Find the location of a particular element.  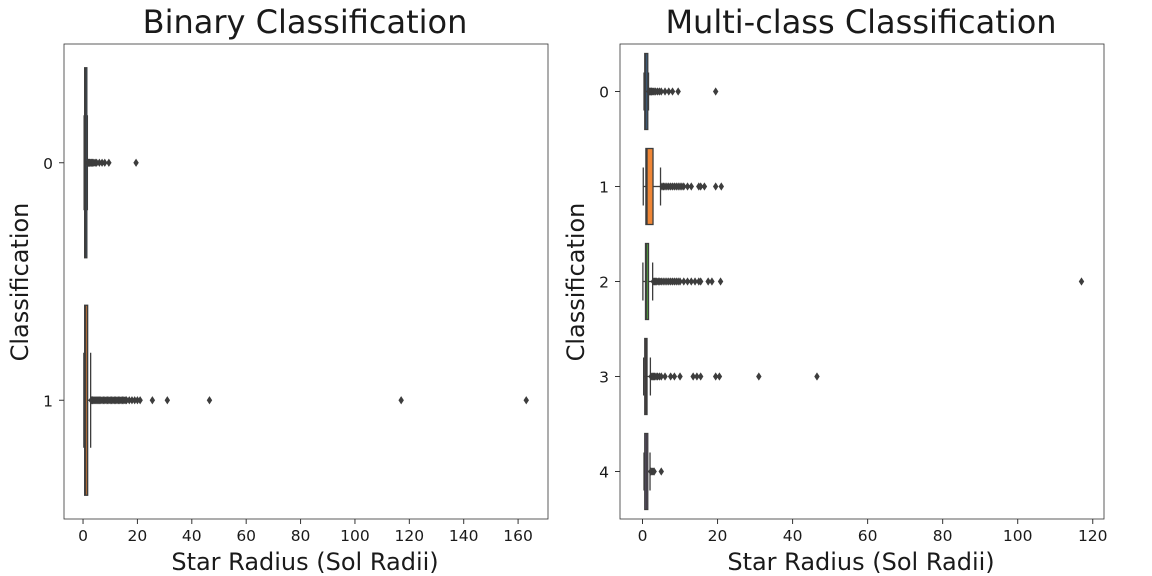

y-tick-label: 3 is located at coordinates (604, 378).